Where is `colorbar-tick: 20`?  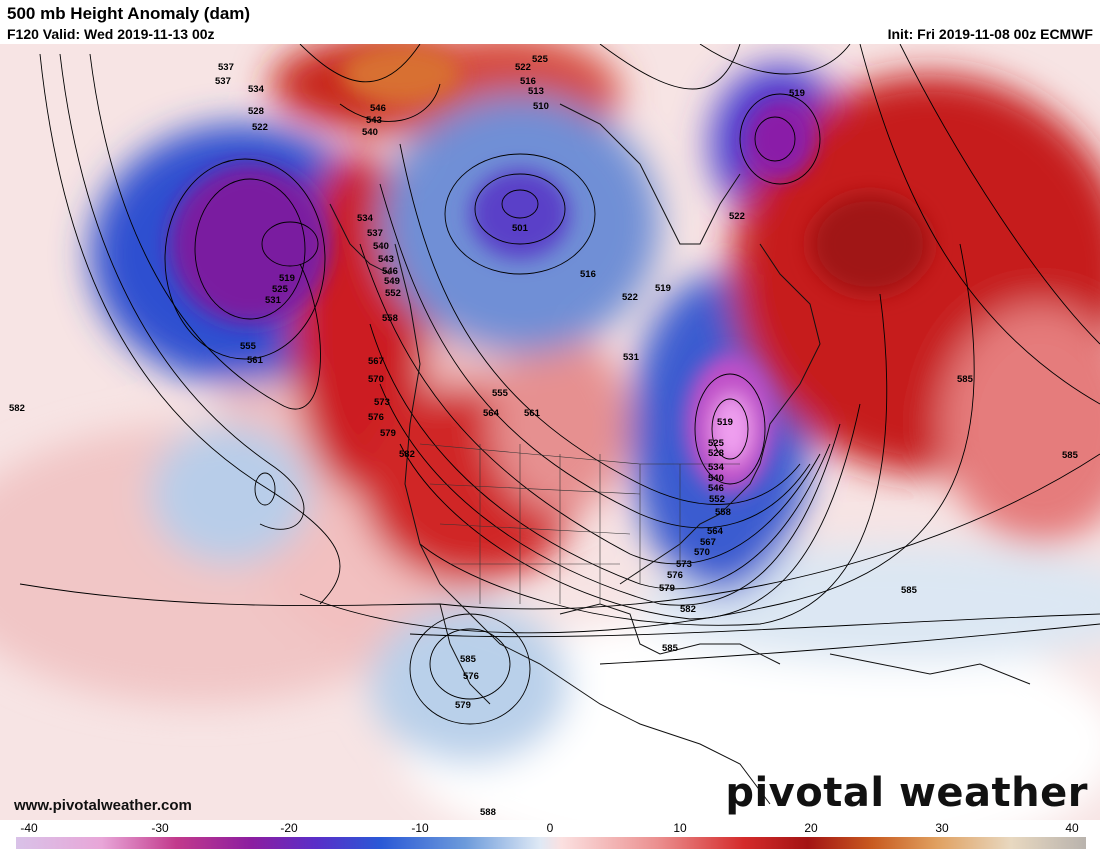 colorbar-tick: 20 is located at coordinates (811, 828).